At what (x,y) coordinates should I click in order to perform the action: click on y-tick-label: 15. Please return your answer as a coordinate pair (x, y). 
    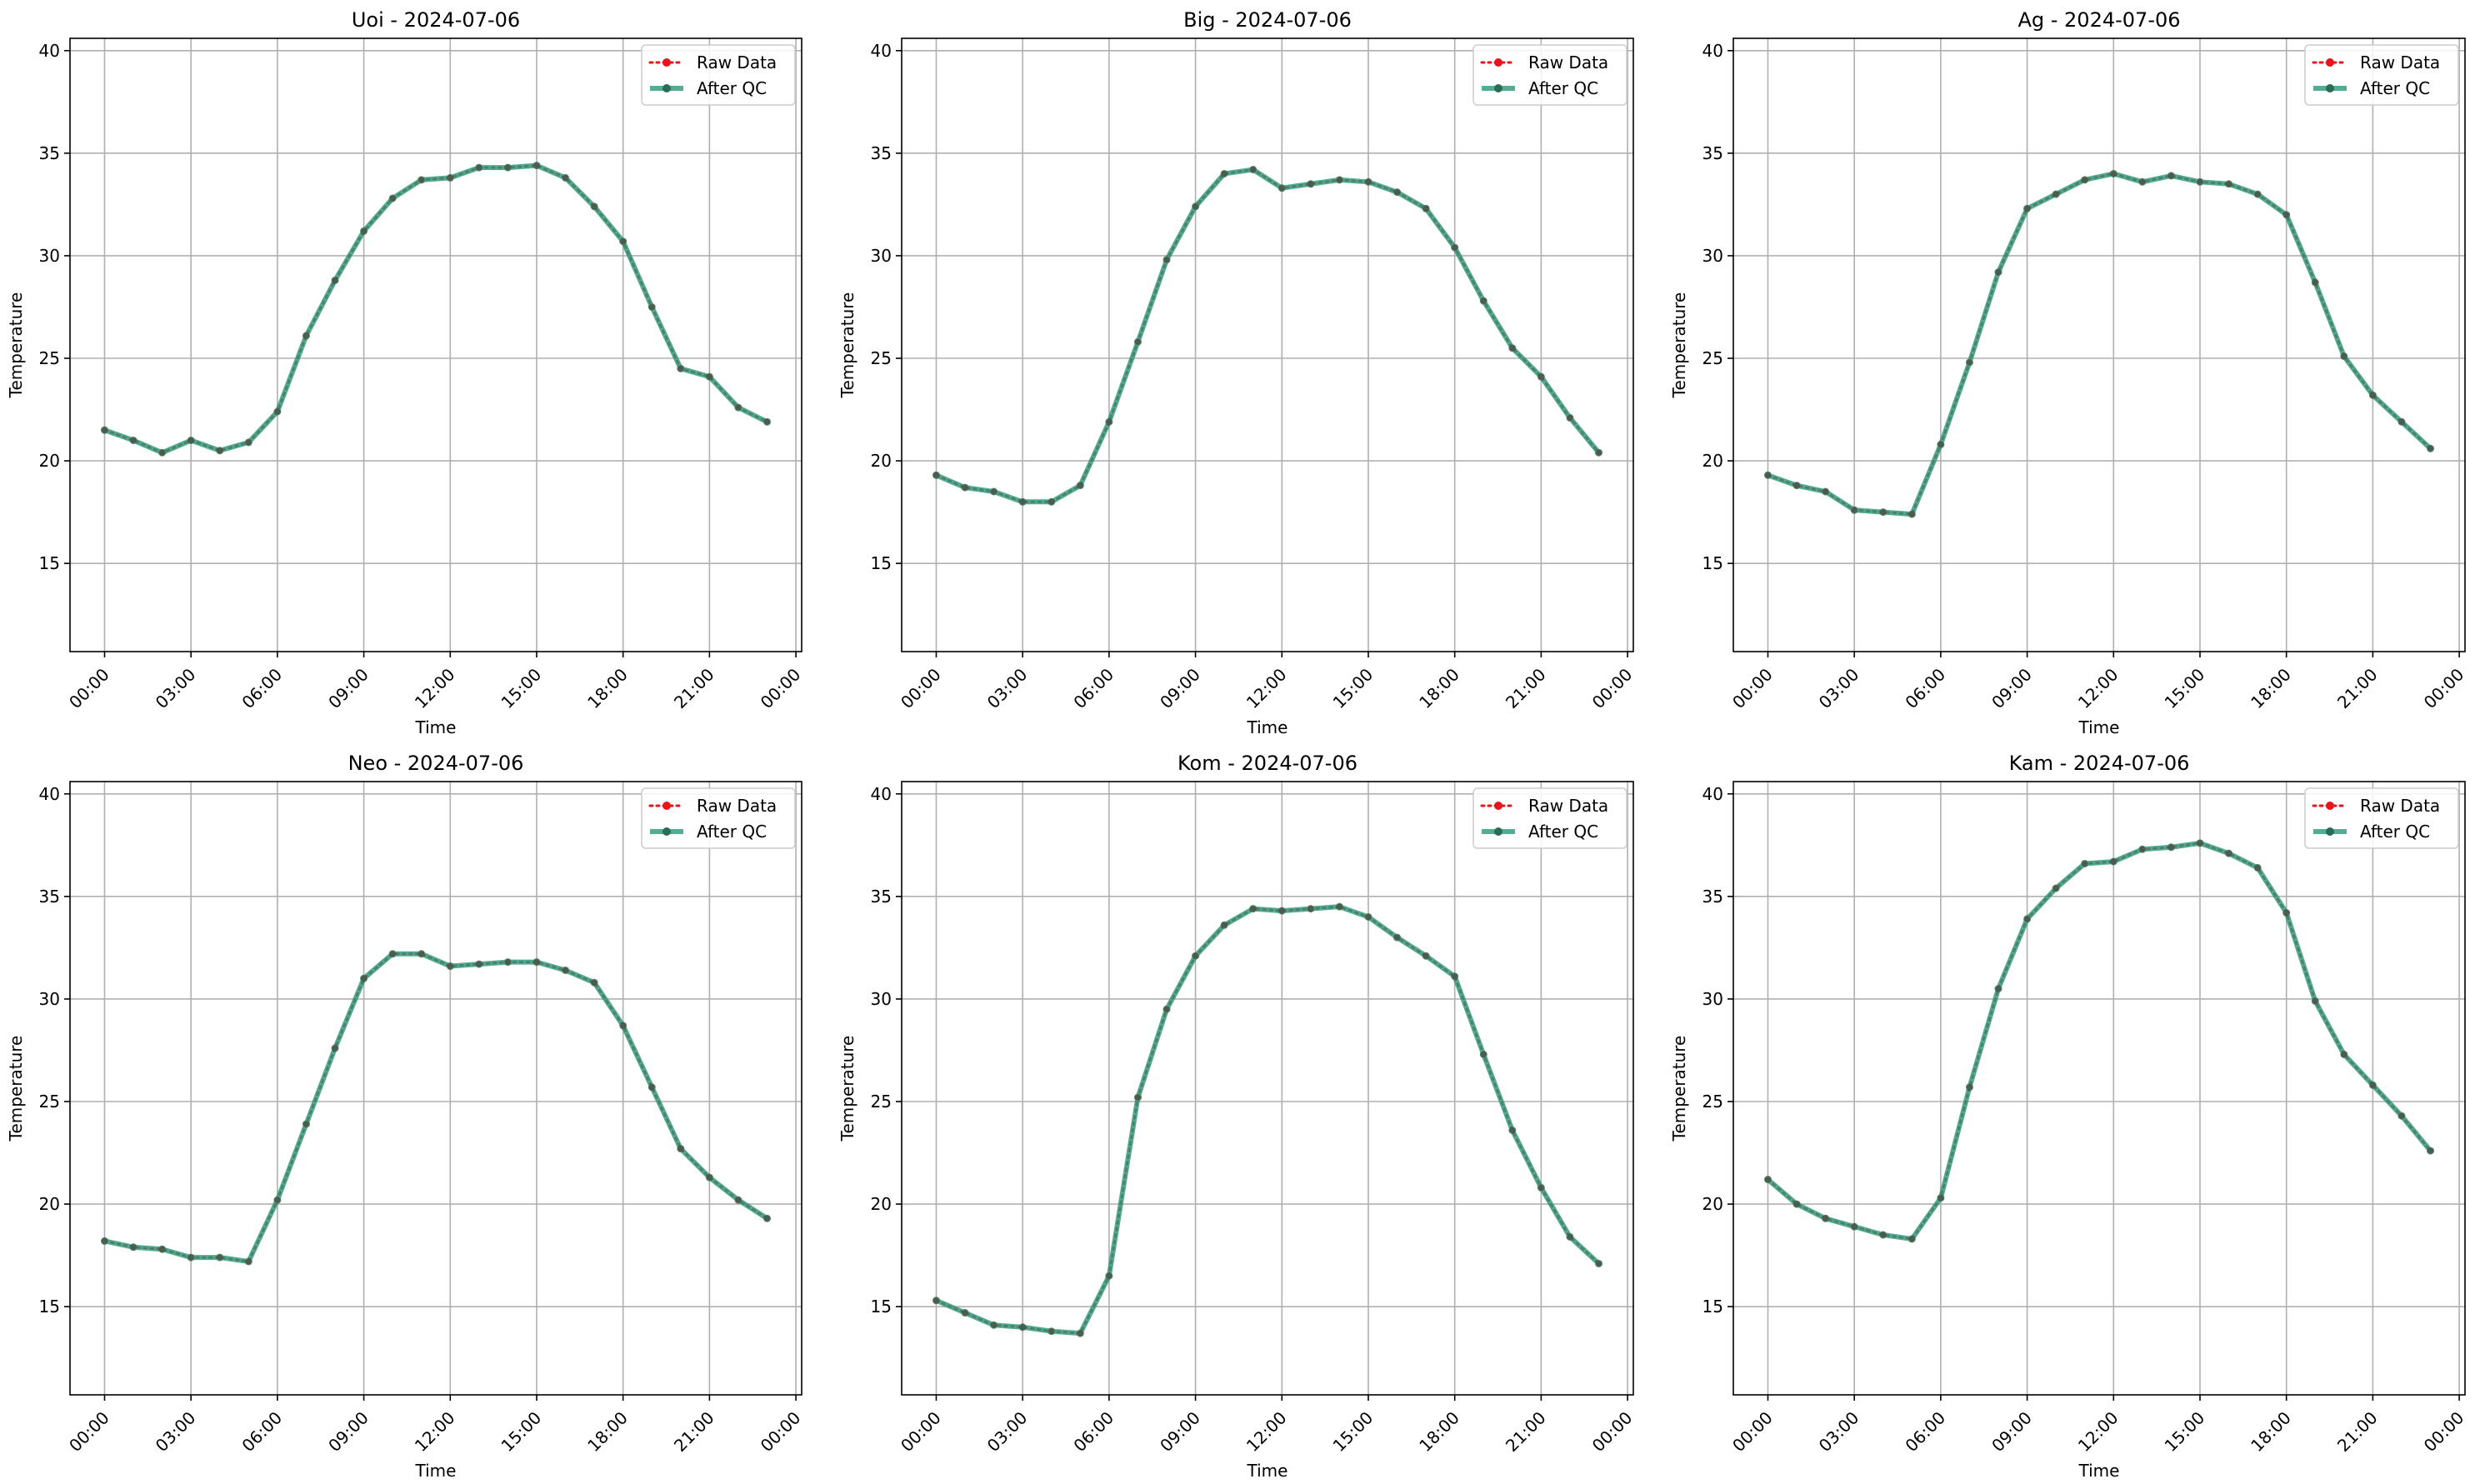
    Looking at the image, I should click on (881, 563).